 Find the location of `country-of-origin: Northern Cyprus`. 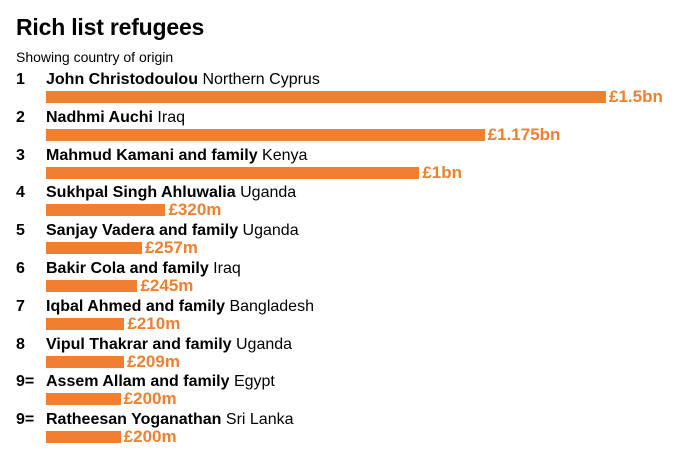

country-of-origin: Northern Cyprus is located at coordinates (261, 79).